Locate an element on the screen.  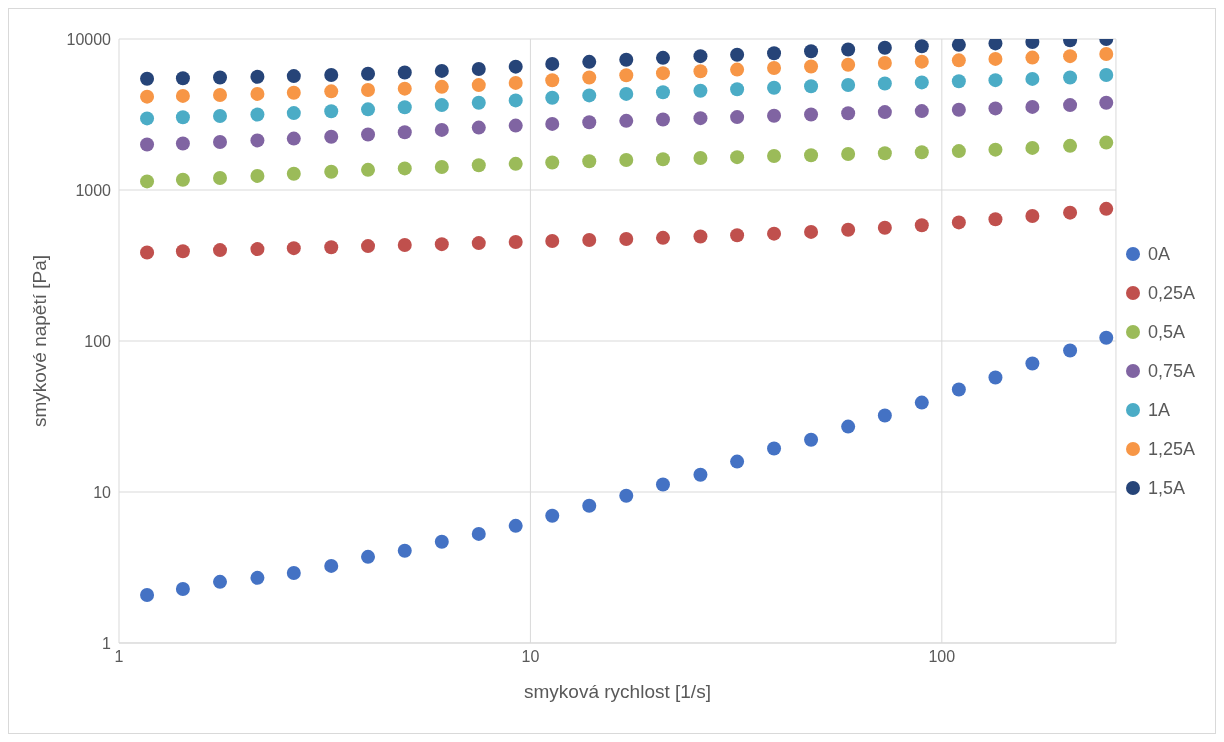
y-tick-label: 1000 is located at coordinates (93, 190).